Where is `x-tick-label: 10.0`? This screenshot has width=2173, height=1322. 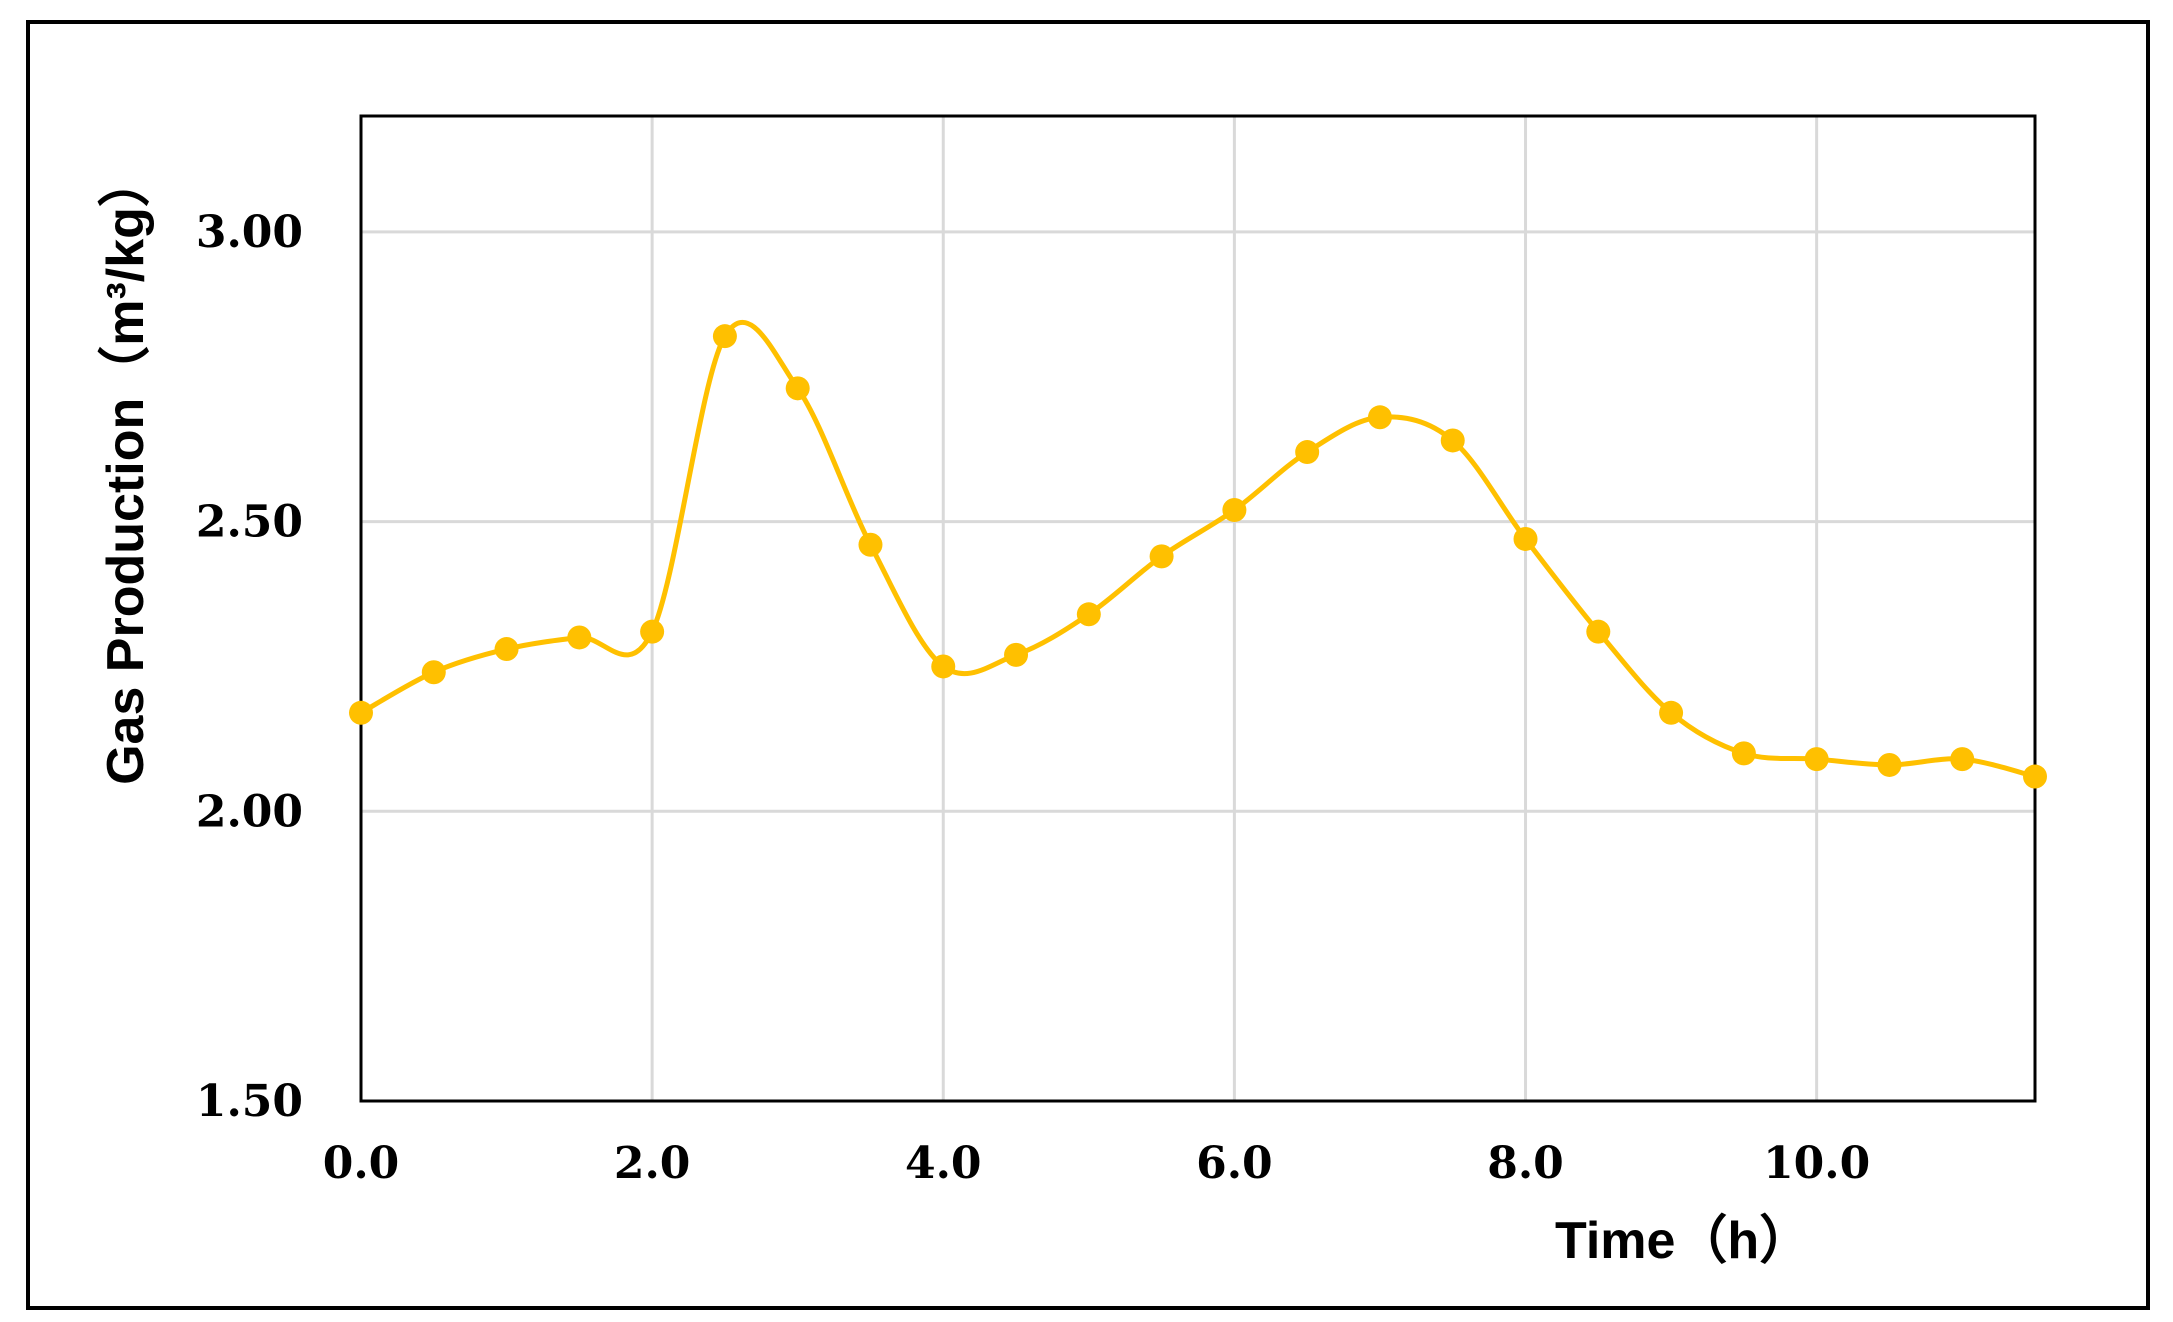
x-tick-label: 10.0 is located at coordinates (1816, 1163).